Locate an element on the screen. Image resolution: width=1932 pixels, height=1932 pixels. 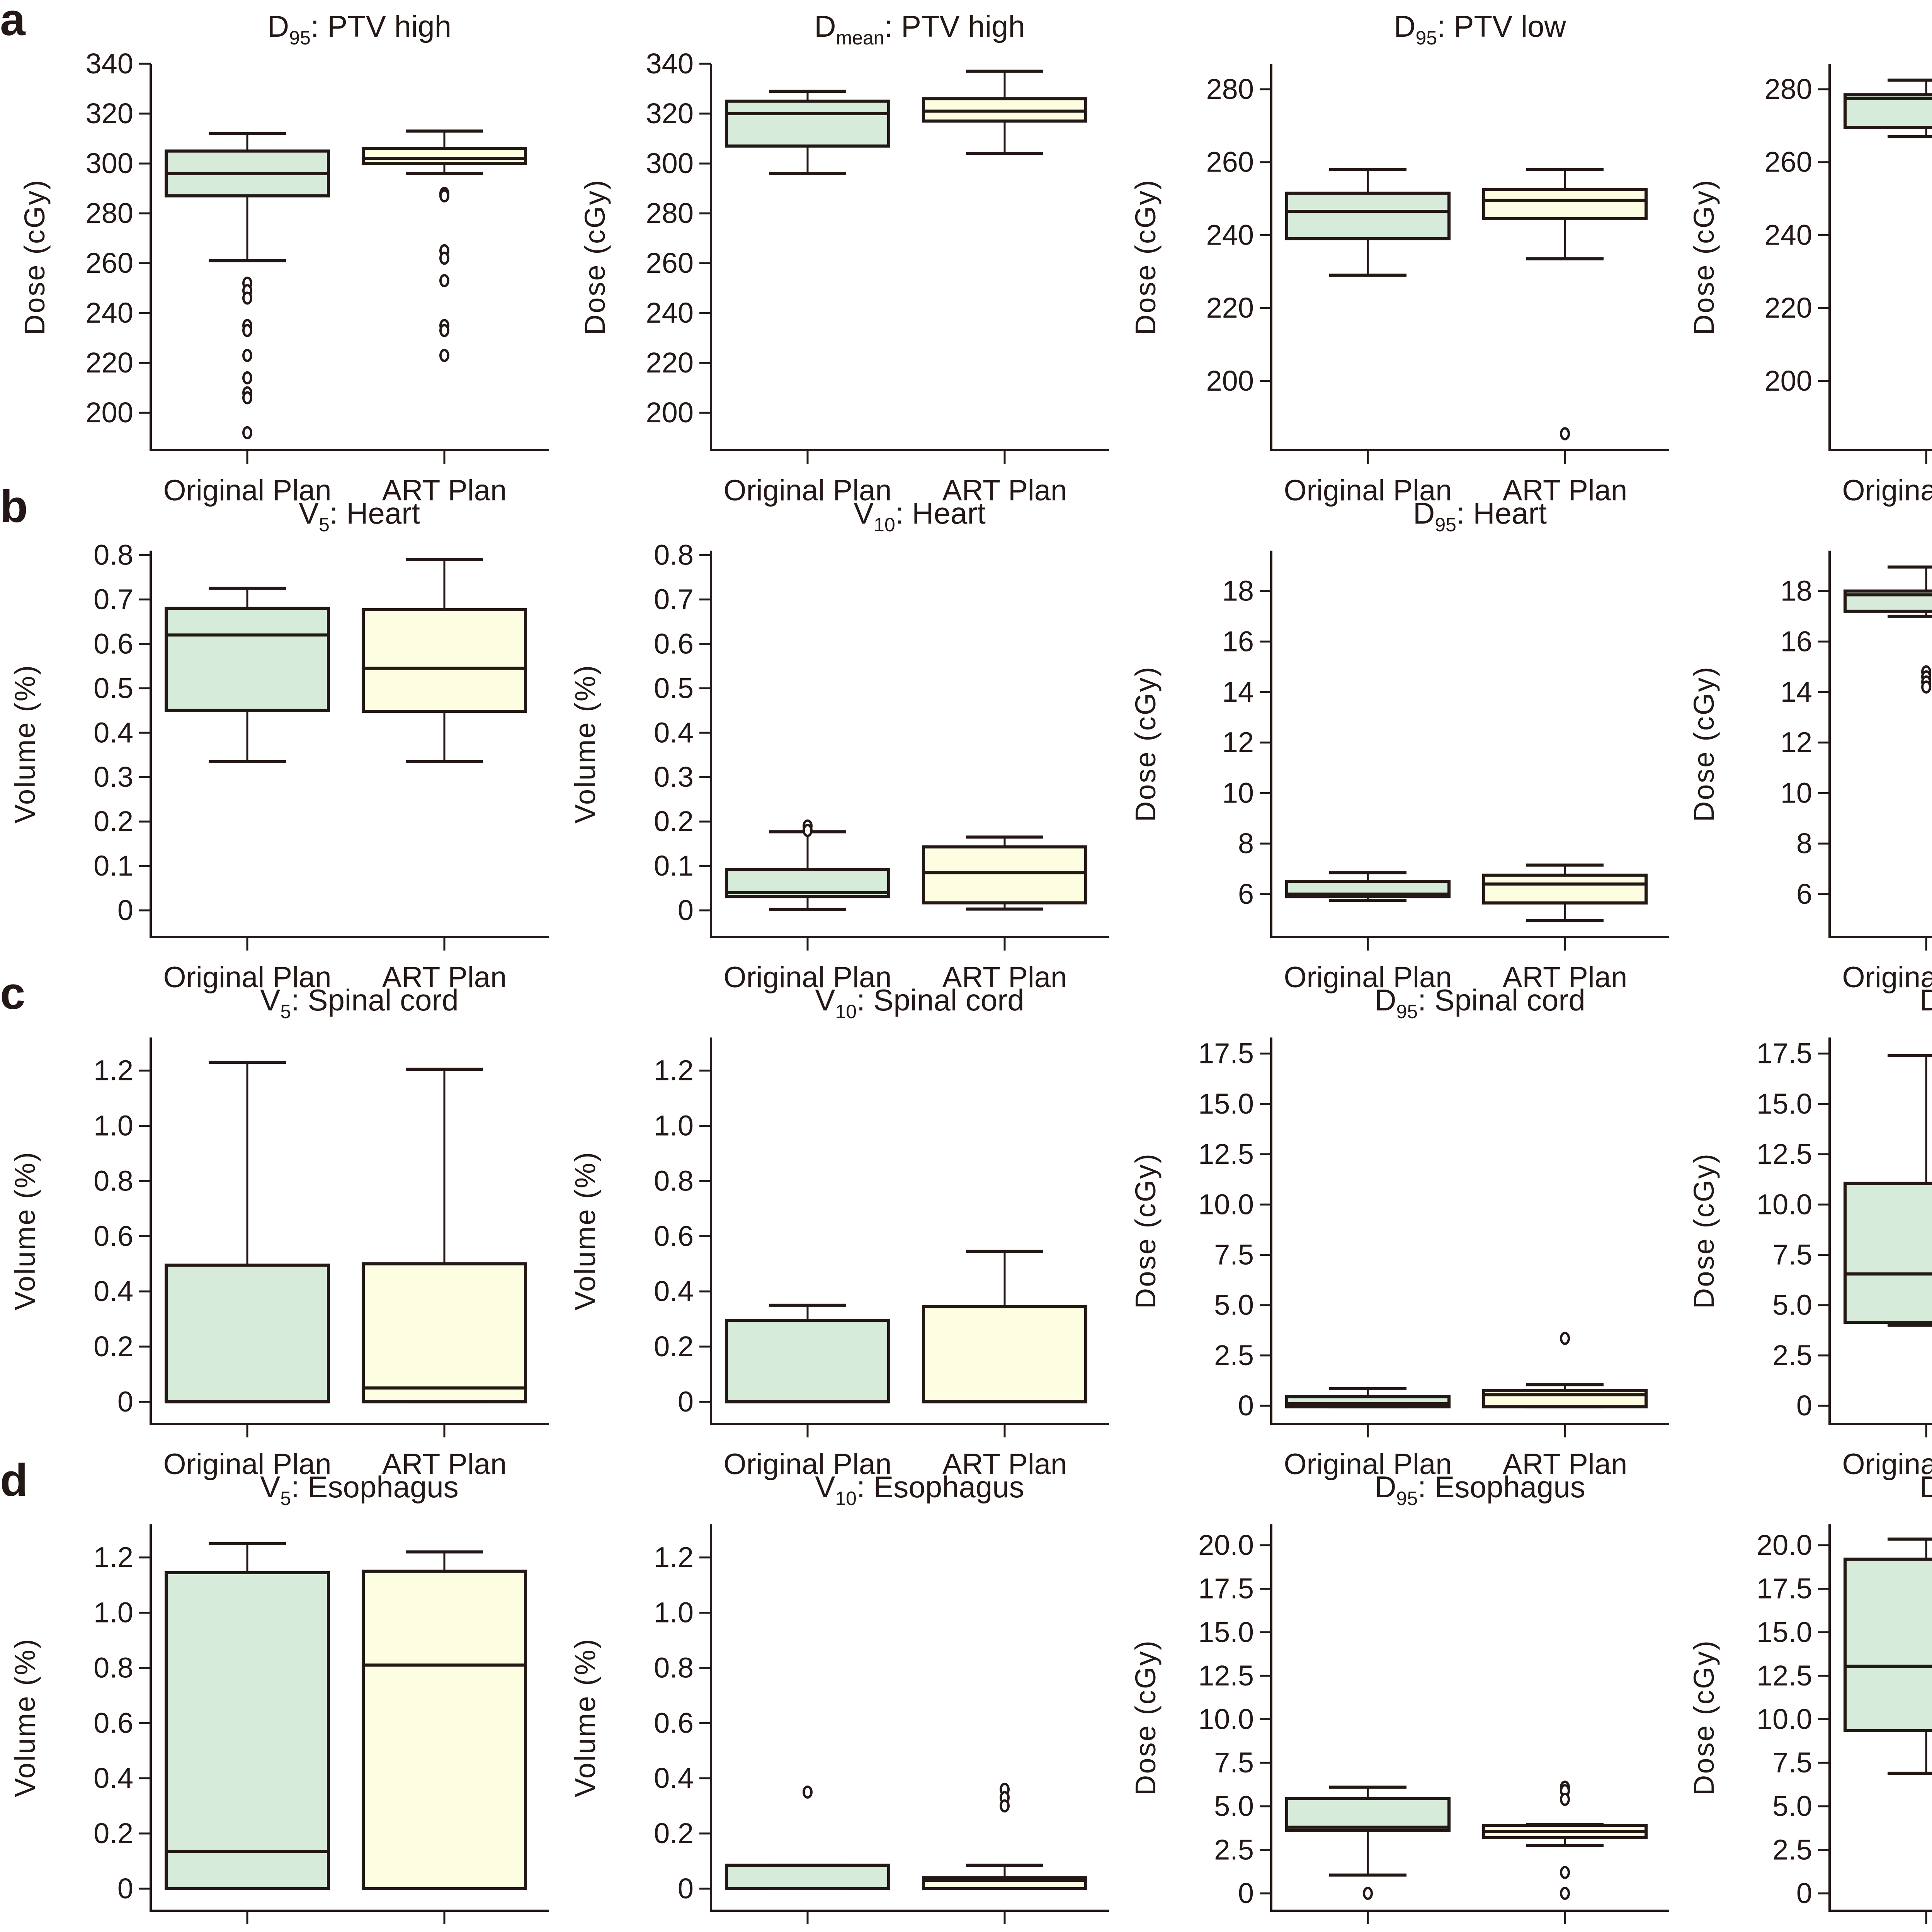
y-tick-label: 0.4 is located at coordinates (674, 1291).